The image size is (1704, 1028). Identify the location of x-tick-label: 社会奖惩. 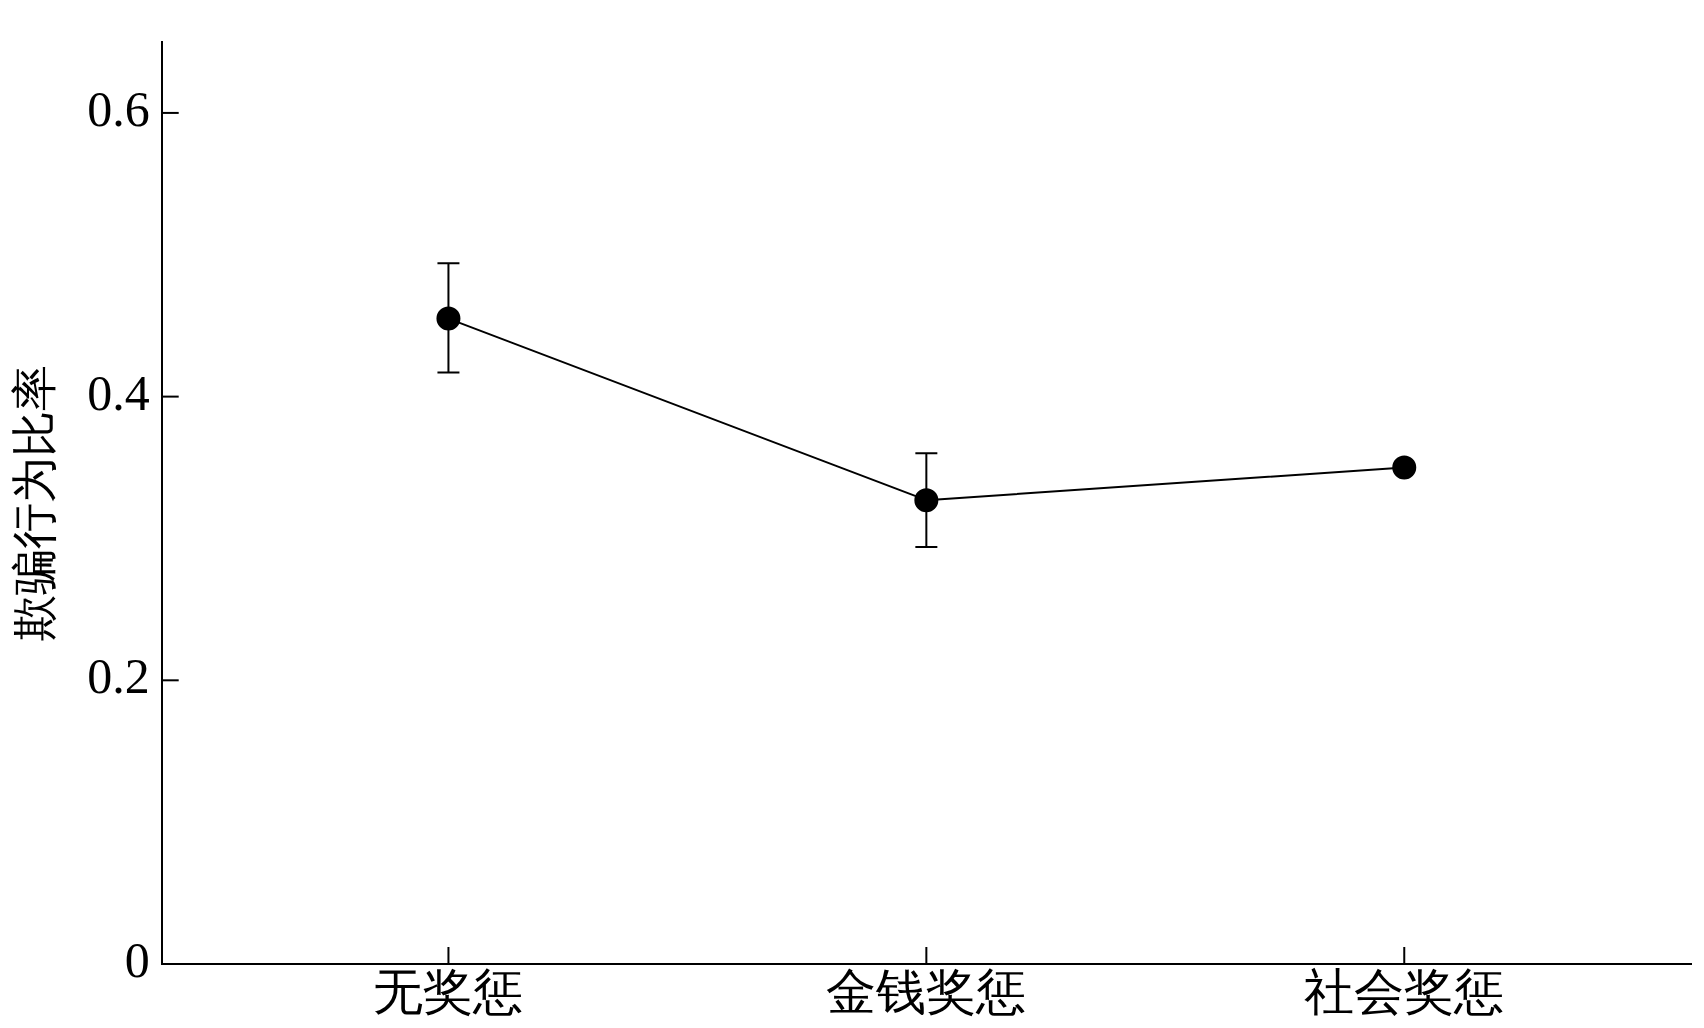
(1404, 992).